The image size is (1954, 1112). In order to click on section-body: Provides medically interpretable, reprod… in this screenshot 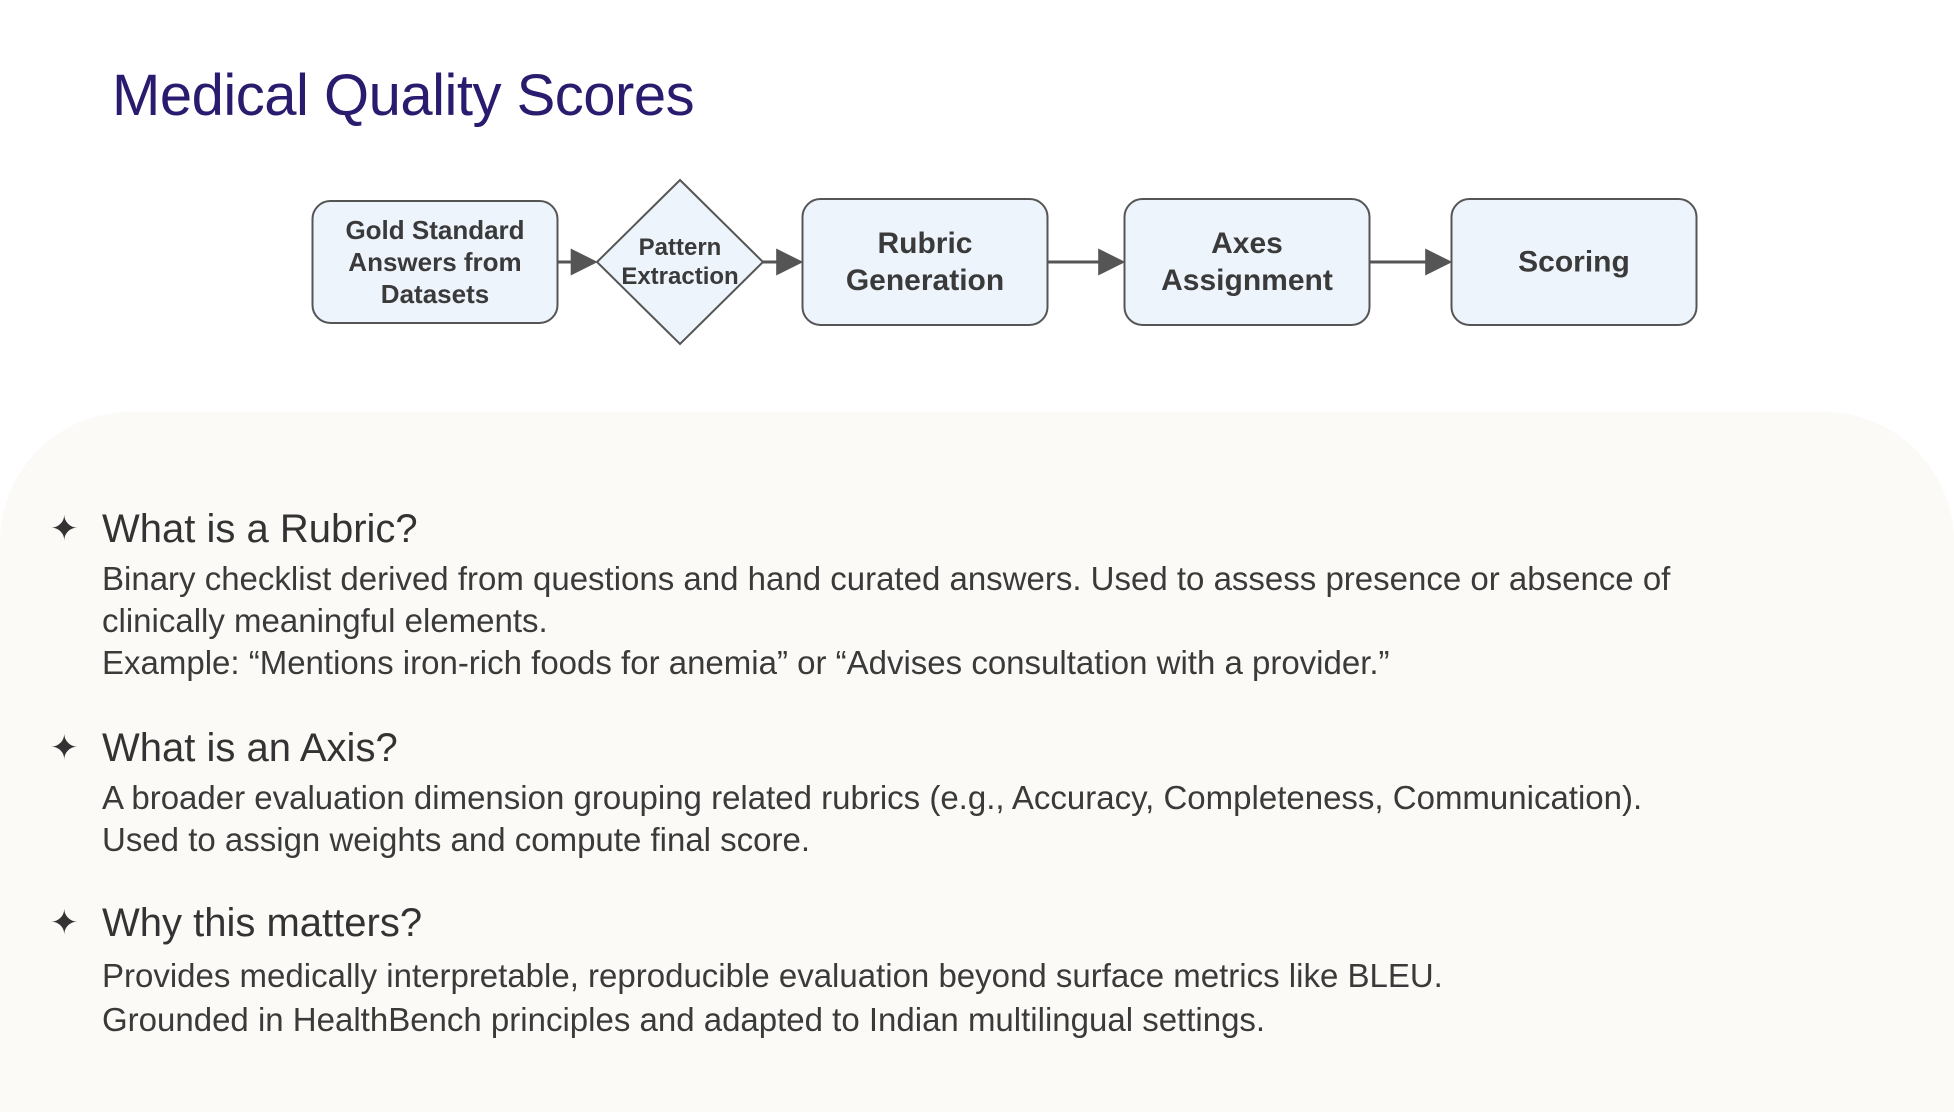, I will do `click(1001, 998)`.